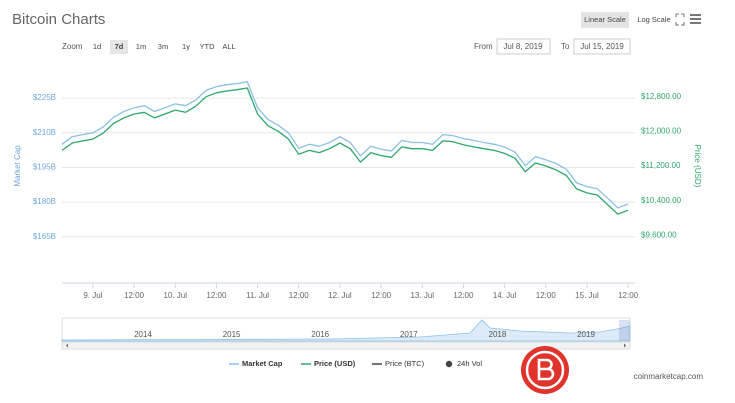  I want to click on navigator-year: 2014, so click(143, 334).